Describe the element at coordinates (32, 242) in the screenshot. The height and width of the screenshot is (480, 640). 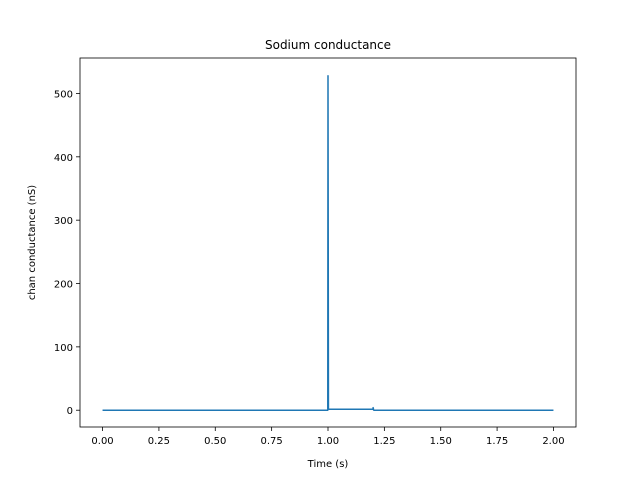
I see `y-axis-label: chan conductance (nS)` at that location.